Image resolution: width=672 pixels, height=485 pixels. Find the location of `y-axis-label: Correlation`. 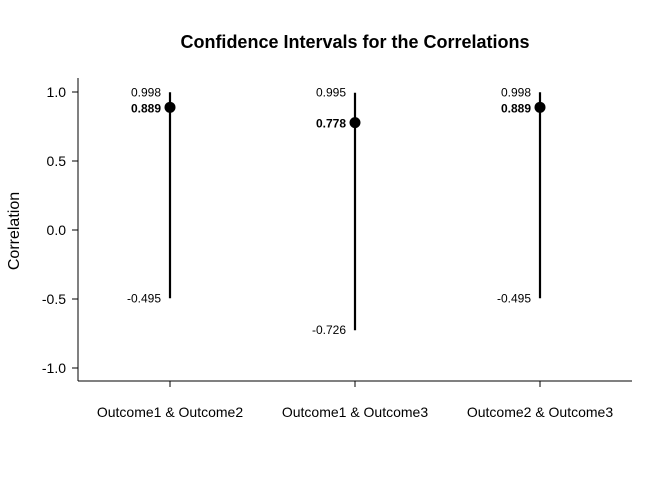

y-axis-label: Correlation is located at coordinates (14, 231).